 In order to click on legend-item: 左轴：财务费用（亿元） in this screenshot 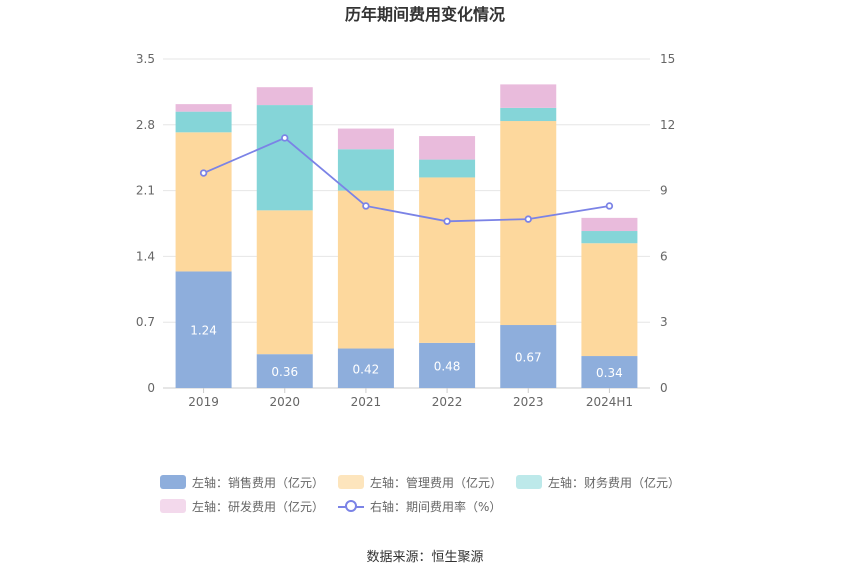, I will do `click(598, 482)`.